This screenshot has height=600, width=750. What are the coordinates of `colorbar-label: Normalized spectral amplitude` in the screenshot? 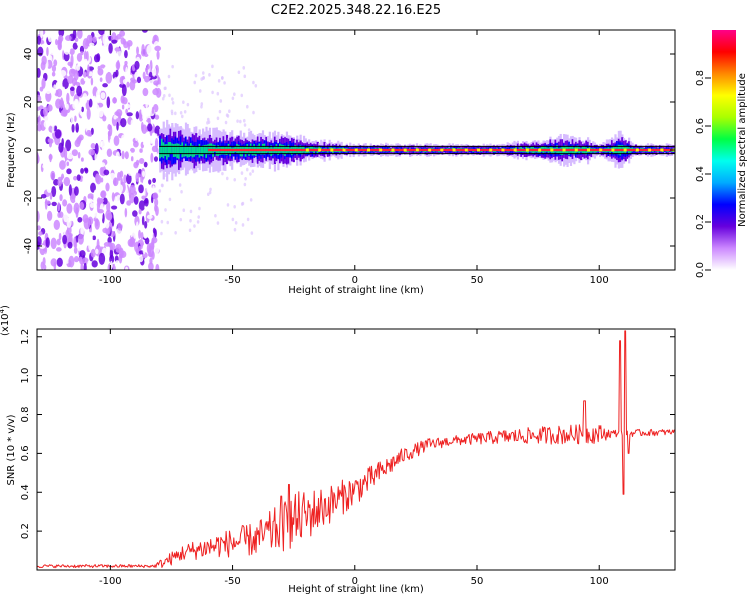 It's located at (742, 150).